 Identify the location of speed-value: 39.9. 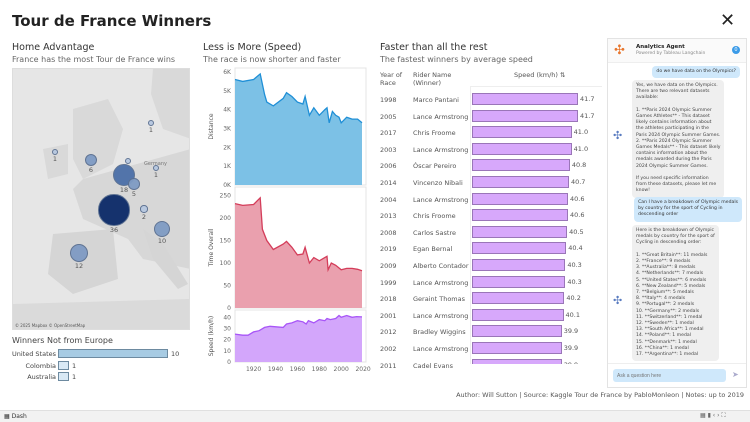
(571, 331).